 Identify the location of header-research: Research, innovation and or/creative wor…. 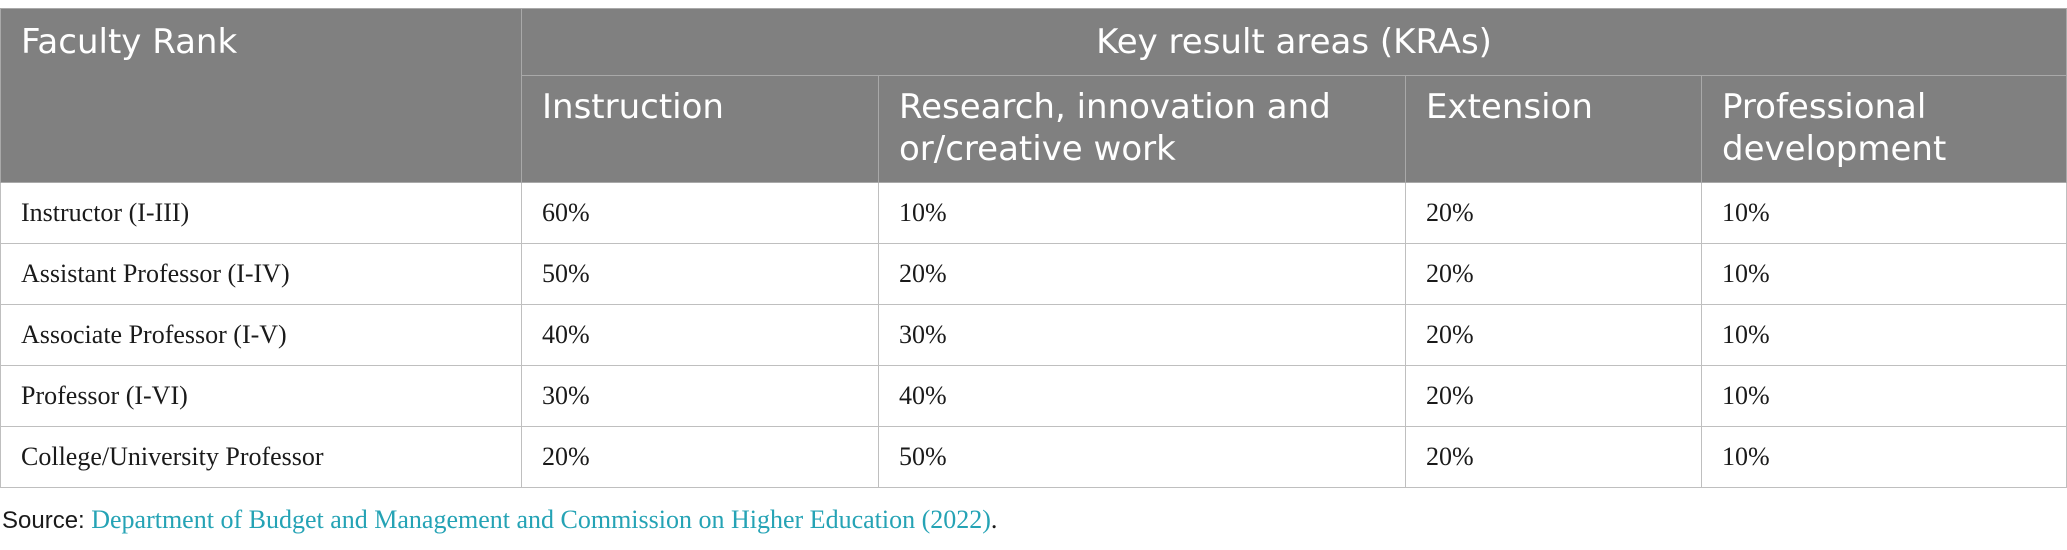
(1142, 129).